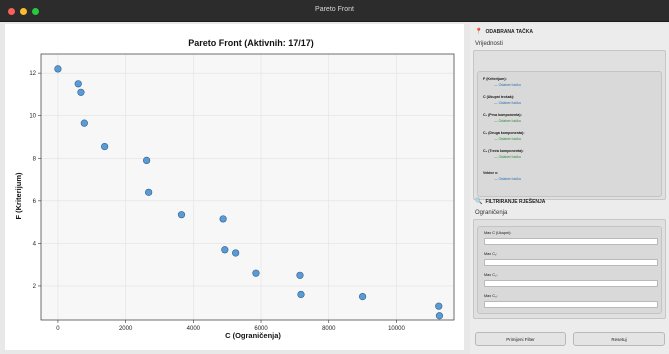  What do you see at coordinates (18, 196) in the screenshot?
I see `y-axis-label: F (Kriterijum)` at bounding box center [18, 196].